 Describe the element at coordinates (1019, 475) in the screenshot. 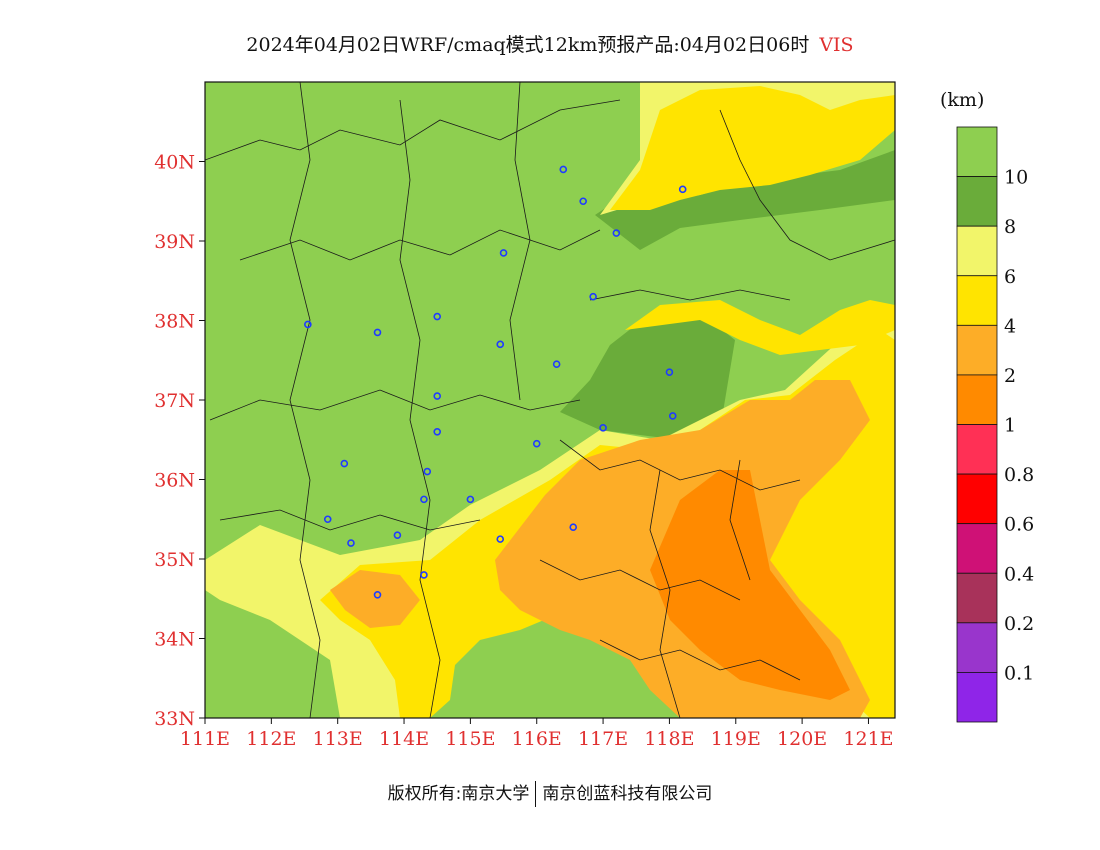

I see `colorbar-label: 0.8` at that location.